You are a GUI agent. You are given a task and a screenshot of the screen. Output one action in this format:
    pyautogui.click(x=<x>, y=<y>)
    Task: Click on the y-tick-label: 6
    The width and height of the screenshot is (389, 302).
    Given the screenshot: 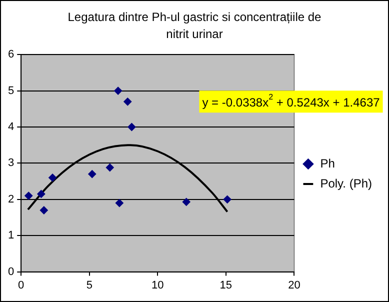 What is the action you would take?
    pyautogui.click(x=11, y=54)
    